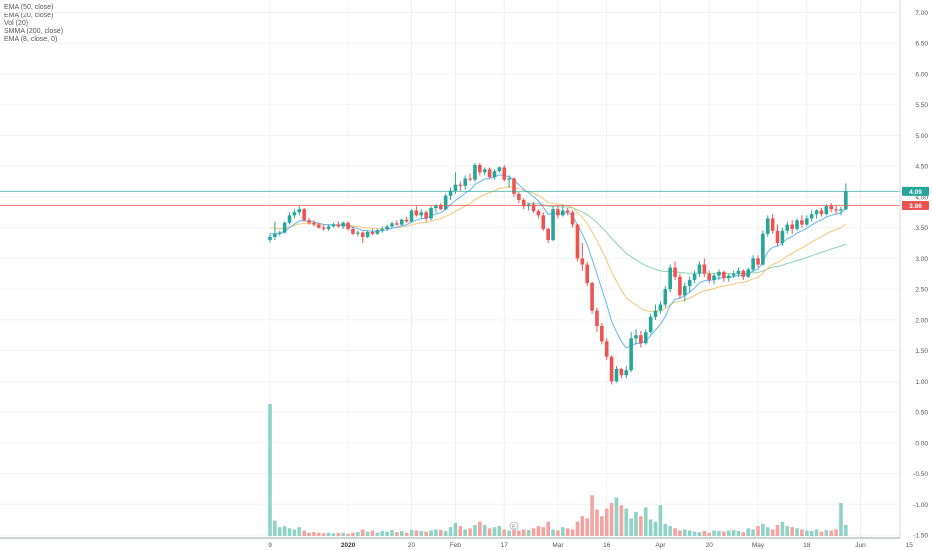  Describe the element at coordinates (921, 136) in the screenshot. I see `y-tick-label: 5.00` at that location.